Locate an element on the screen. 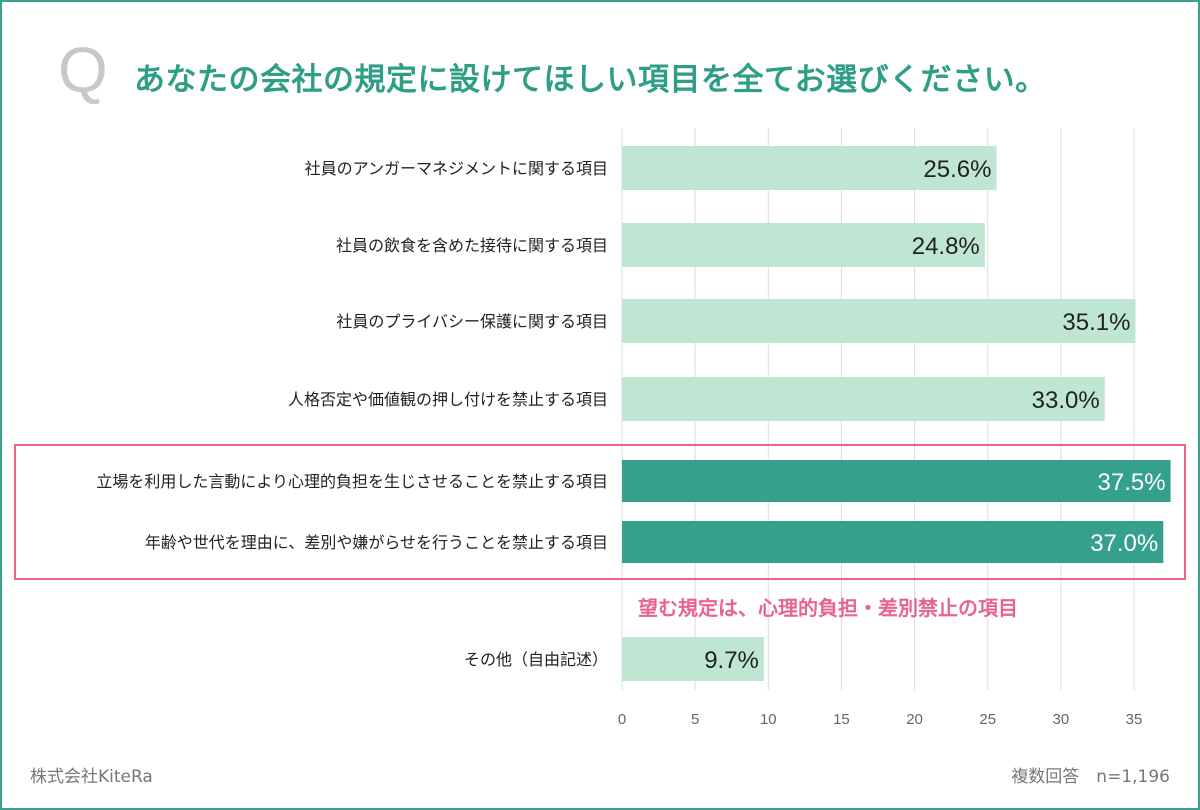 This screenshot has width=1200, height=810. x-tick-label: 20 is located at coordinates (914, 719).